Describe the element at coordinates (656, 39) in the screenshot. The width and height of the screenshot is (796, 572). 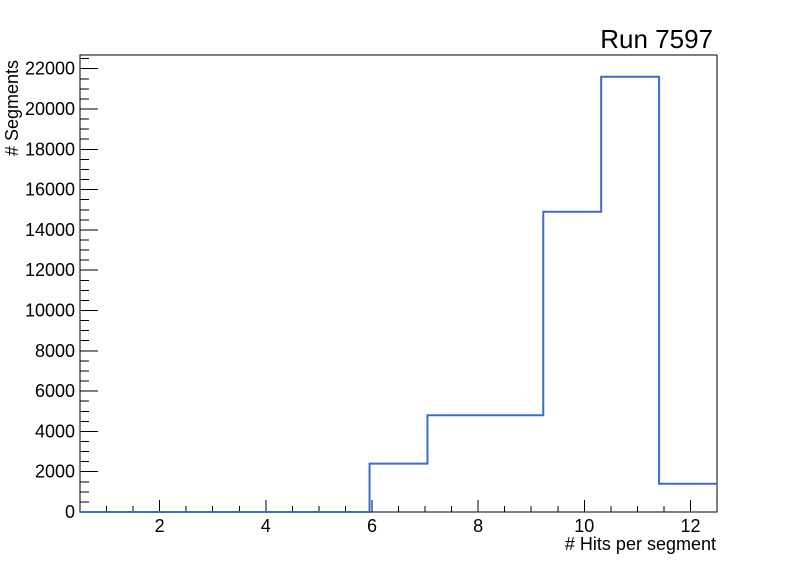
I see `chart-title: Run 7597` at that location.